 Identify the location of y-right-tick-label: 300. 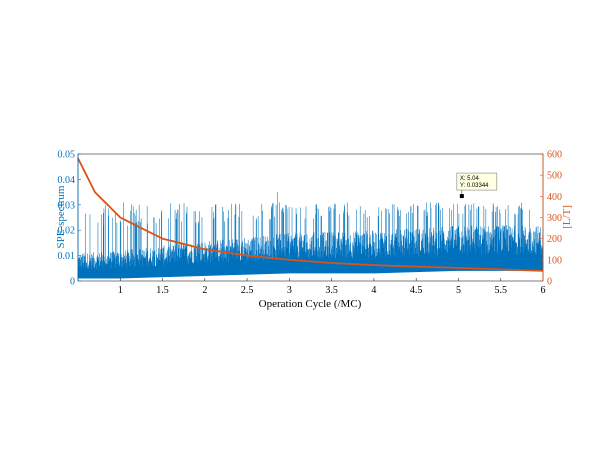
(554, 218).